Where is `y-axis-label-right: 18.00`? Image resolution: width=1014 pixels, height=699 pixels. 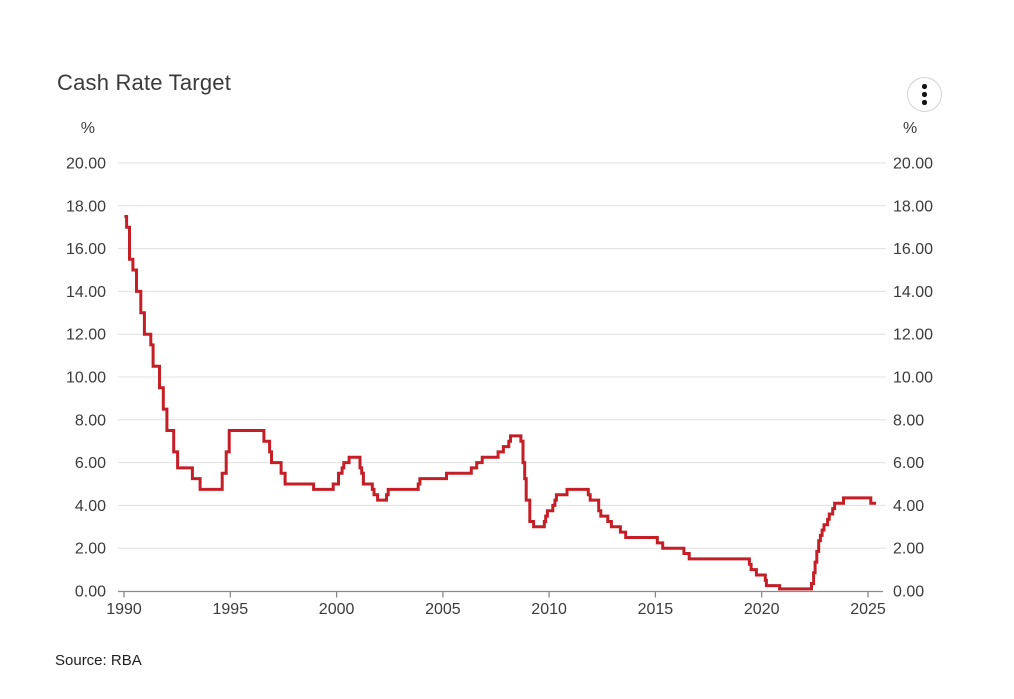
y-axis-label-right: 18.00 is located at coordinates (913, 206).